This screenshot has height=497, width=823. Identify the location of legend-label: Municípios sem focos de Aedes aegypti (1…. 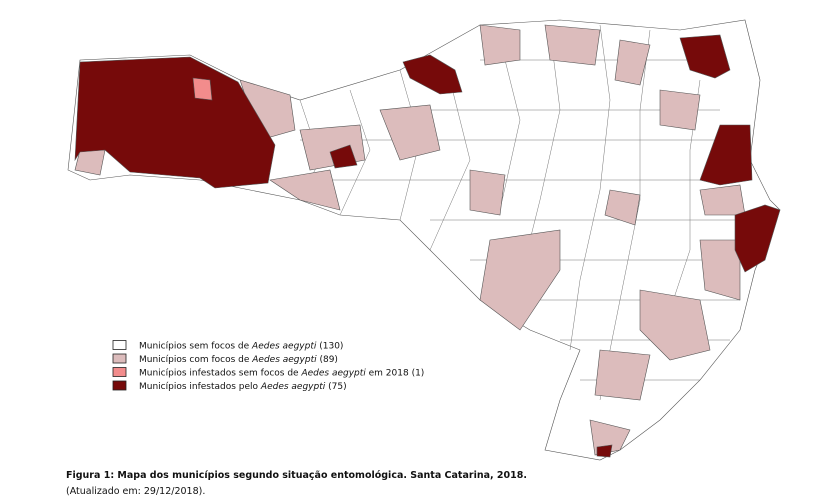
(241, 347).